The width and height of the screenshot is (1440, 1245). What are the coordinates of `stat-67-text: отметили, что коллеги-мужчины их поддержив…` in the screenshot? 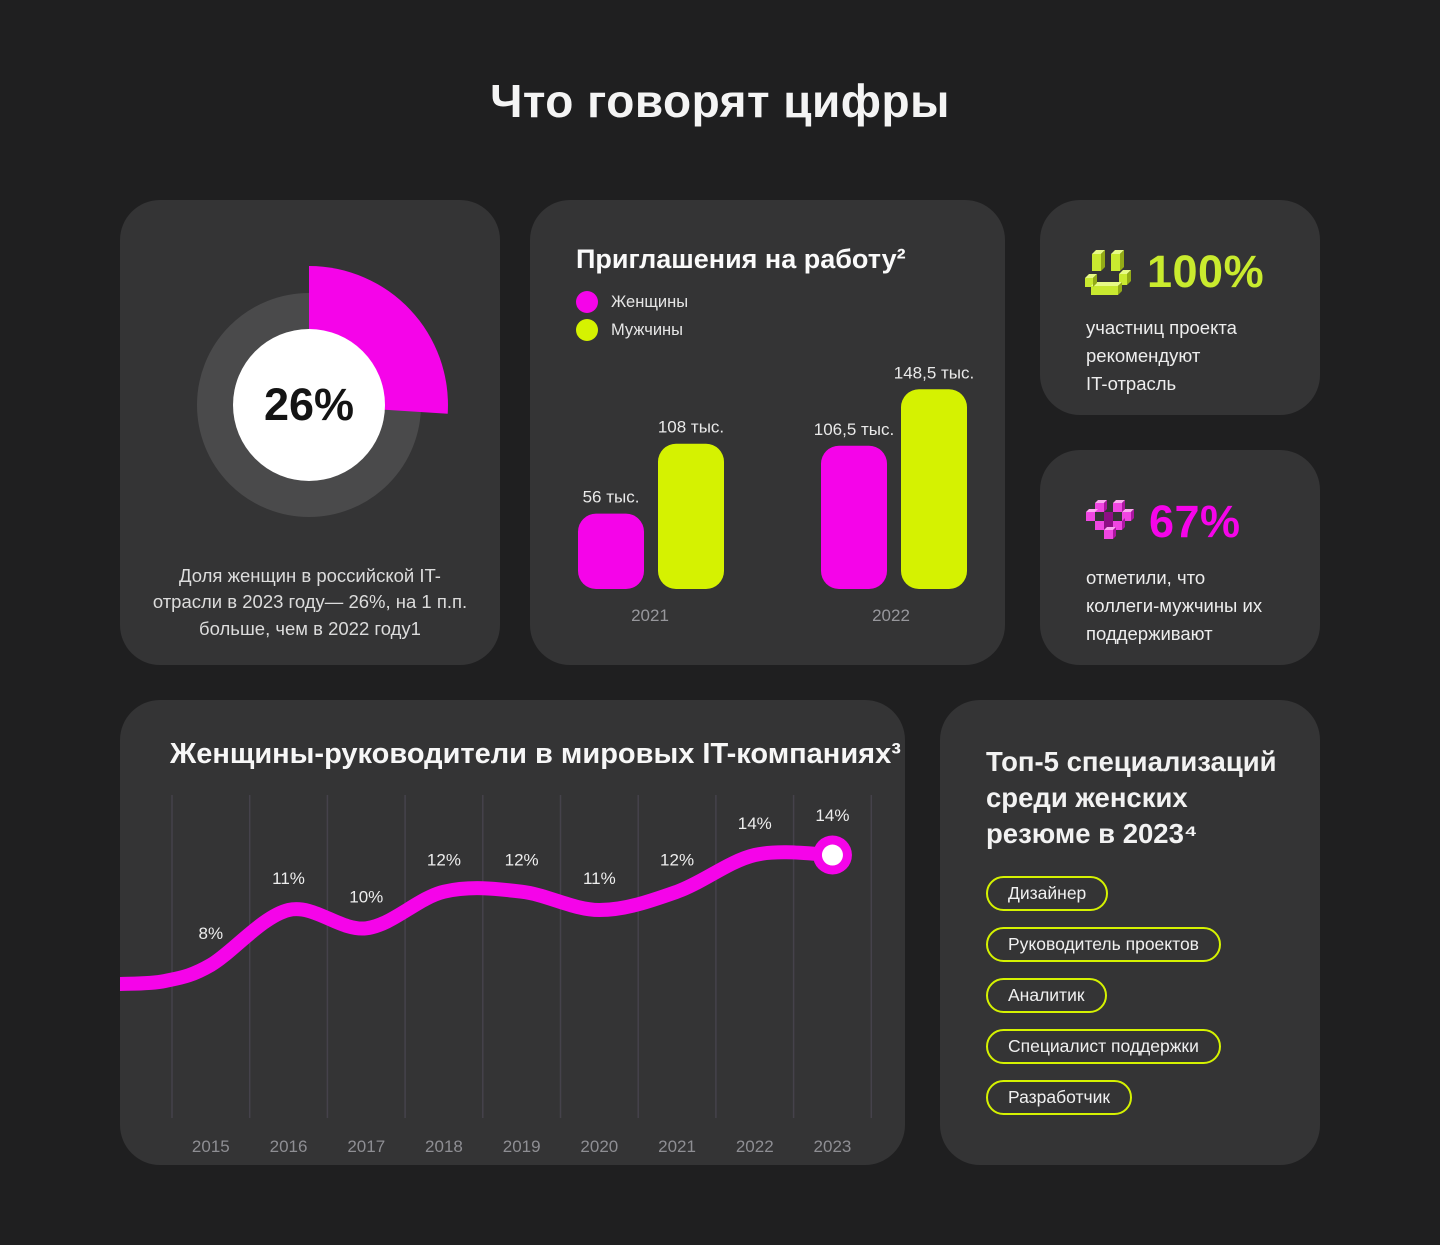 It's located at (1193, 606).